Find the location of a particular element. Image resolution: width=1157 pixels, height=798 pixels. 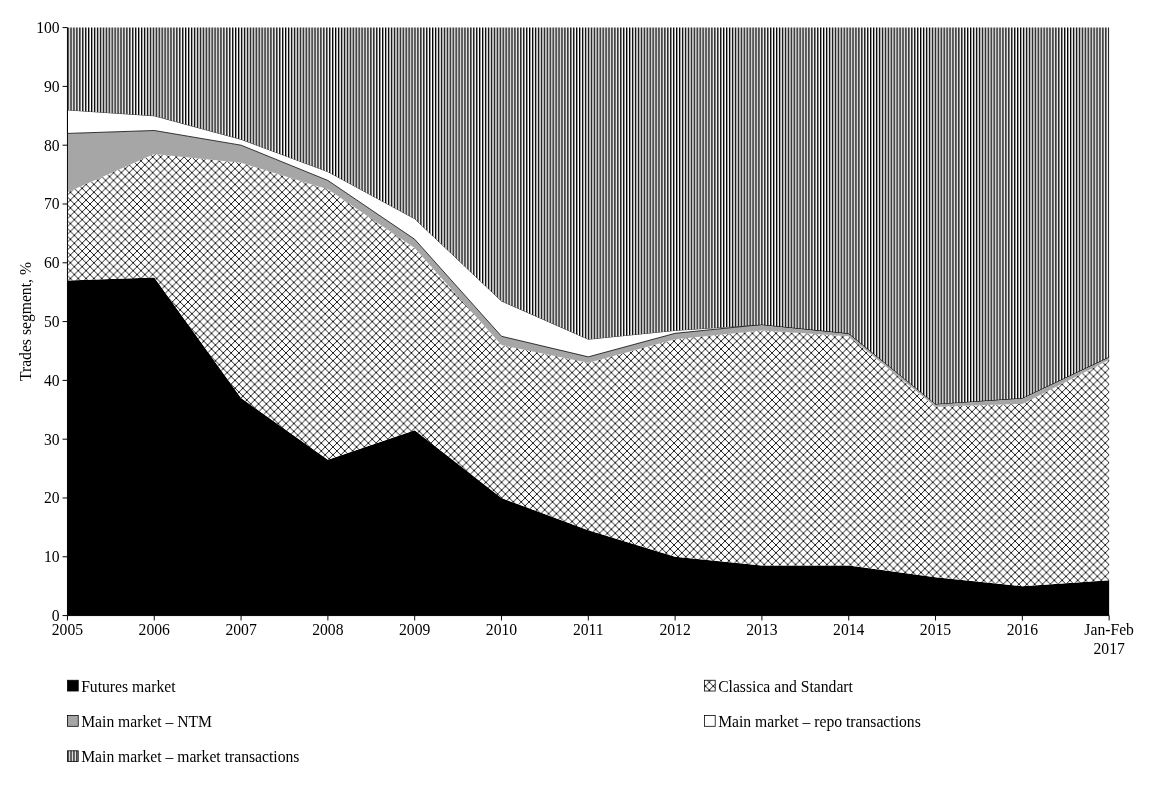

y-tick-label: 40 is located at coordinates (51, 380).